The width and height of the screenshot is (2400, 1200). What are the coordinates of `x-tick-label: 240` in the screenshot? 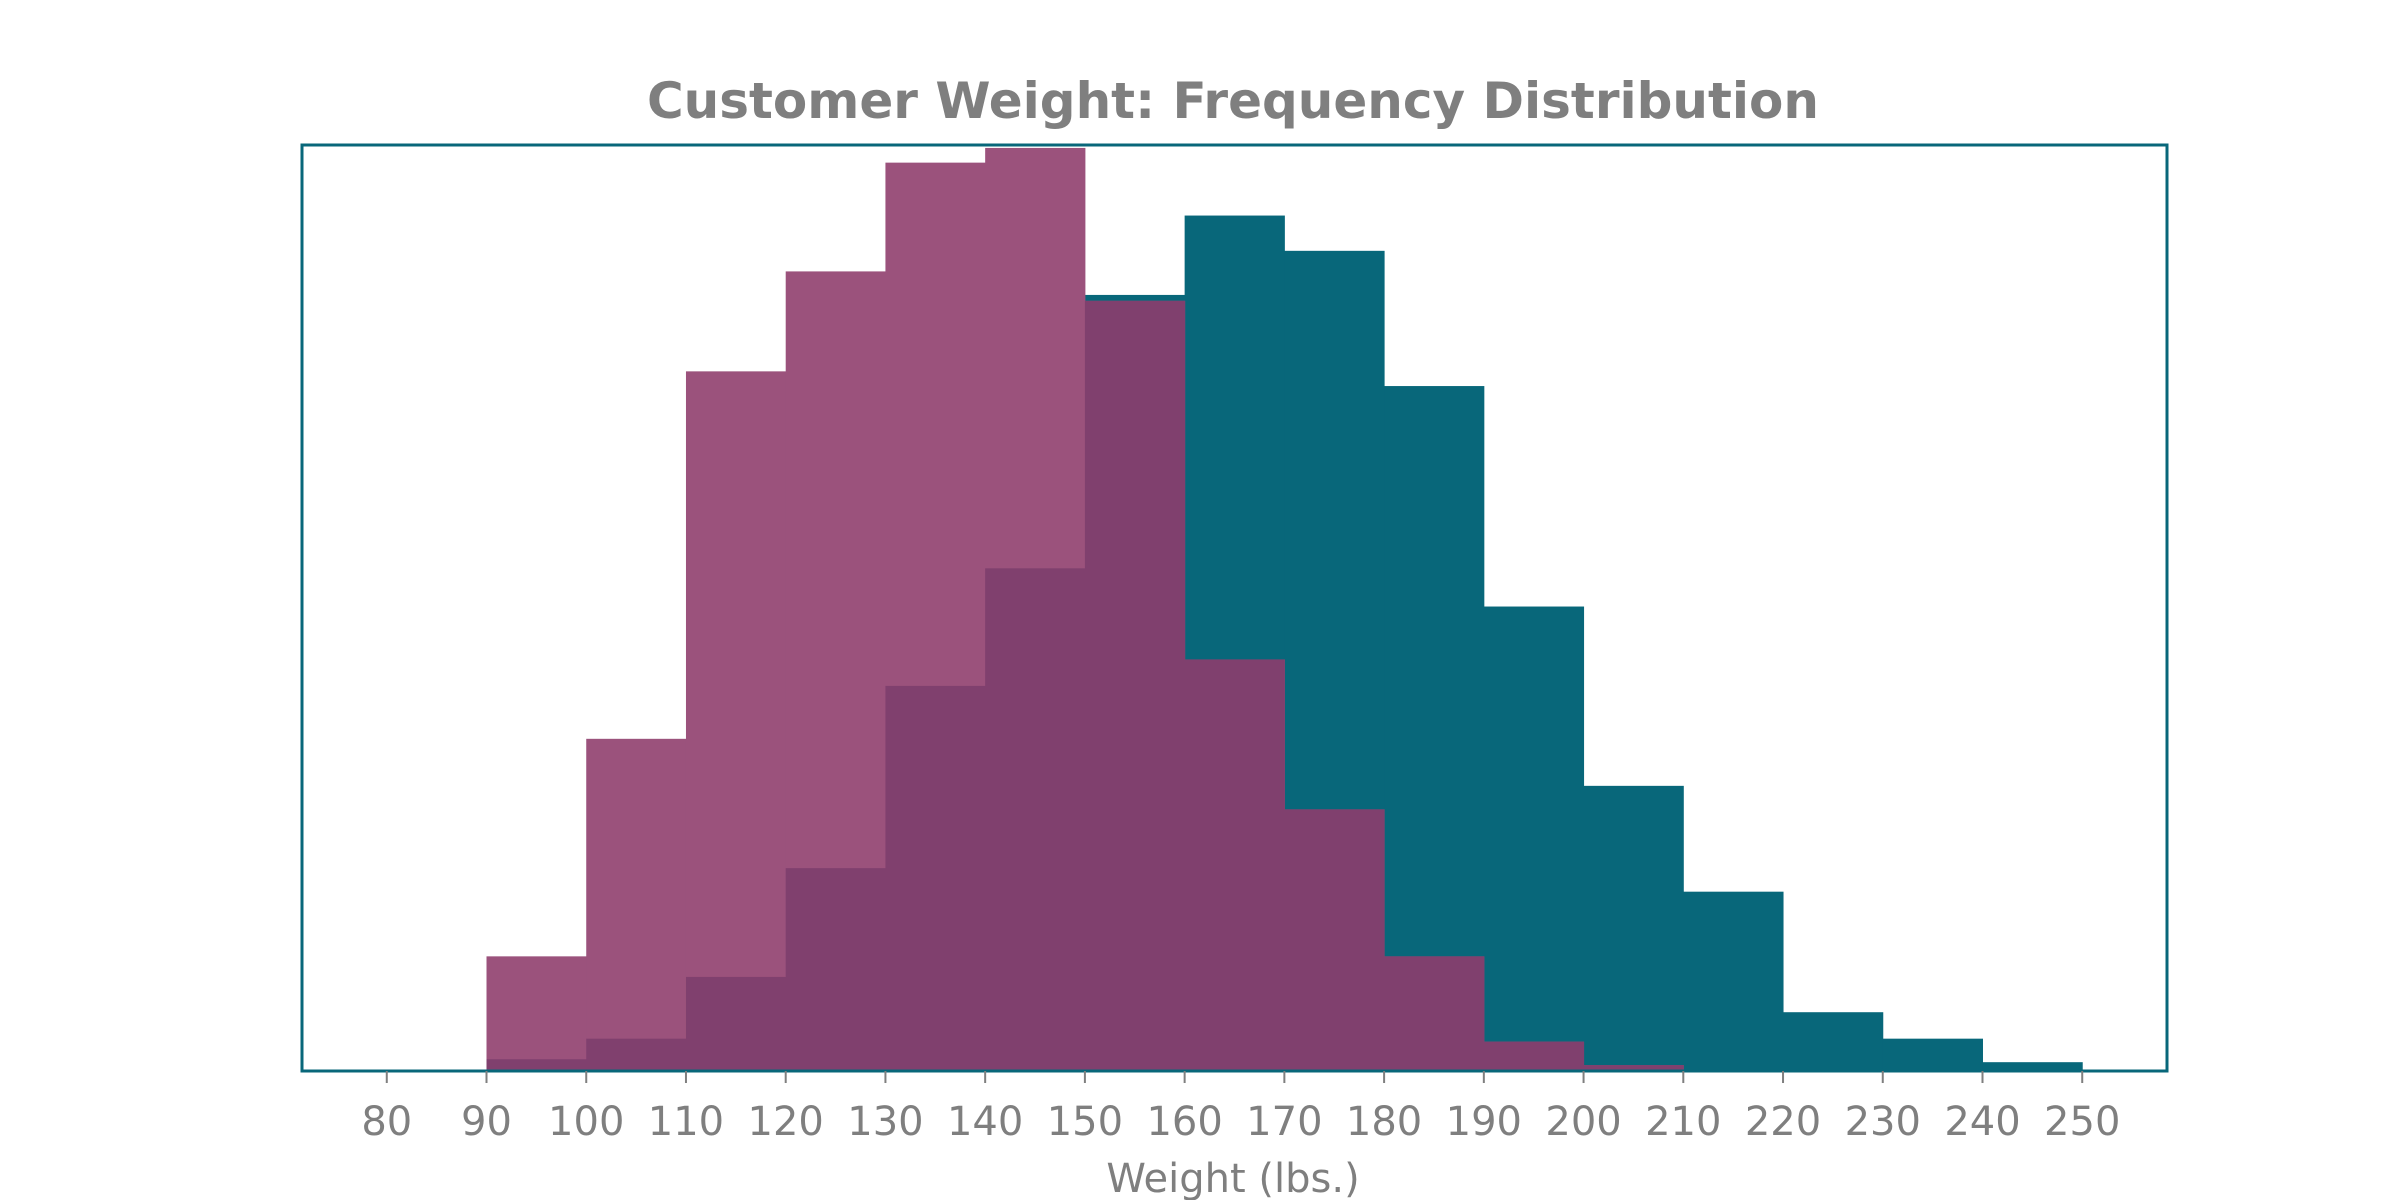 It's located at (1982, 1122).